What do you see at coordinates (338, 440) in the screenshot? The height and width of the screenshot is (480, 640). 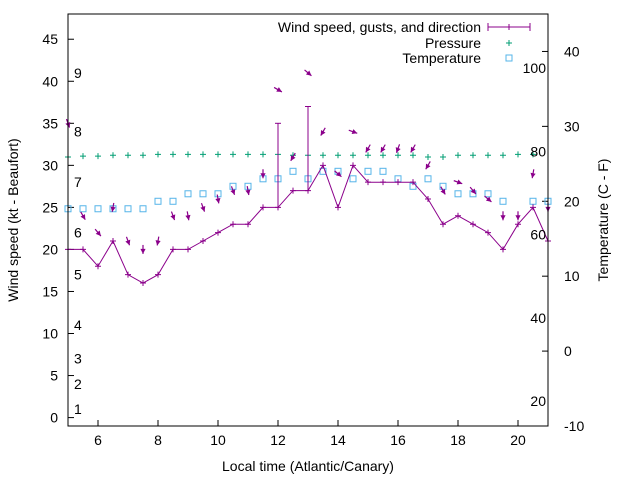 I see `x-tick-label: 14` at bounding box center [338, 440].